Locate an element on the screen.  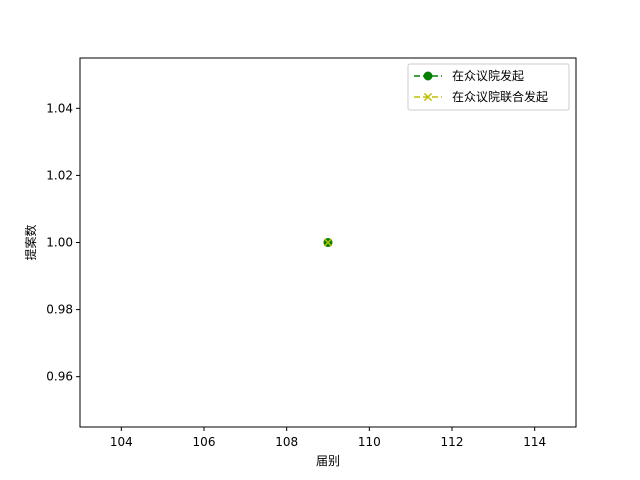
series-layer is located at coordinates (328, 242).